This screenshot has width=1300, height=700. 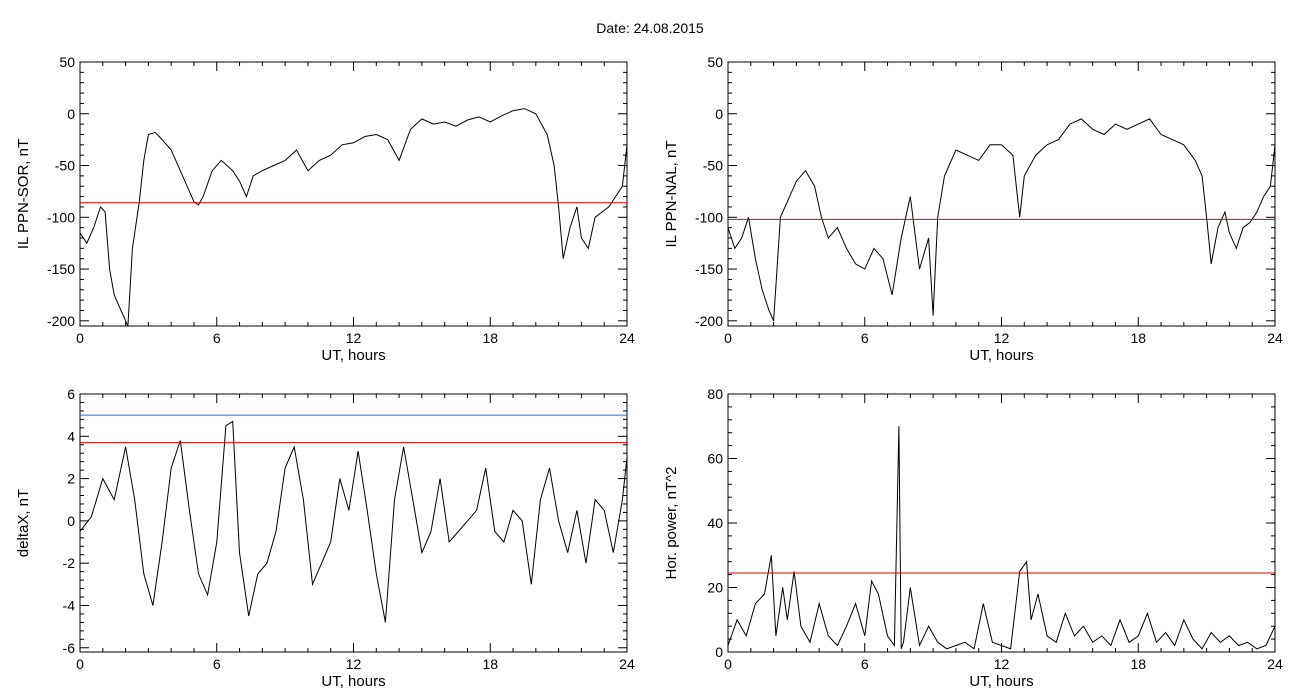 I want to click on y-tick-label: 60, so click(x=715, y=459).